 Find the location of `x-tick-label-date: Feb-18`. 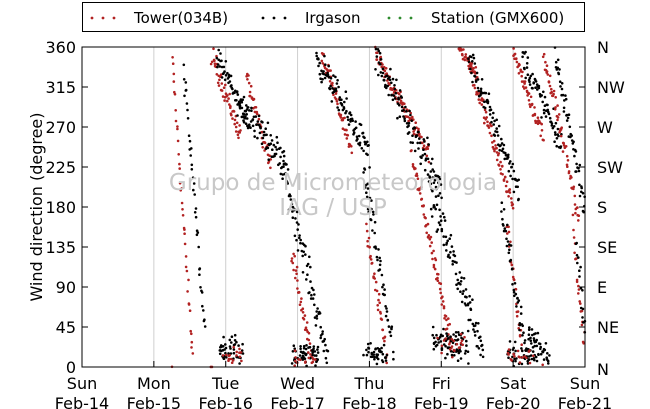

x-tick-label-date: Feb-18 is located at coordinates (369, 401).